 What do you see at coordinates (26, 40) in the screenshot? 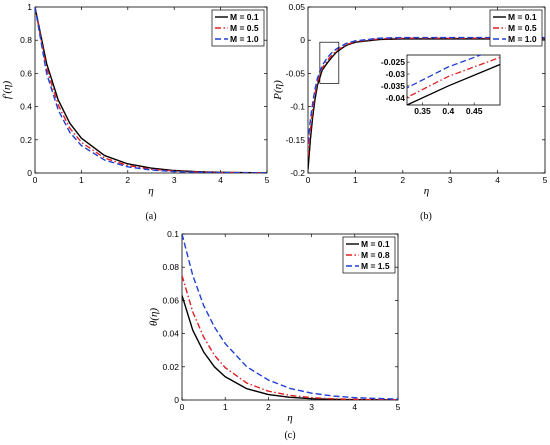
I see `y-tick-label: 0.8` at bounding box center [26, 40].